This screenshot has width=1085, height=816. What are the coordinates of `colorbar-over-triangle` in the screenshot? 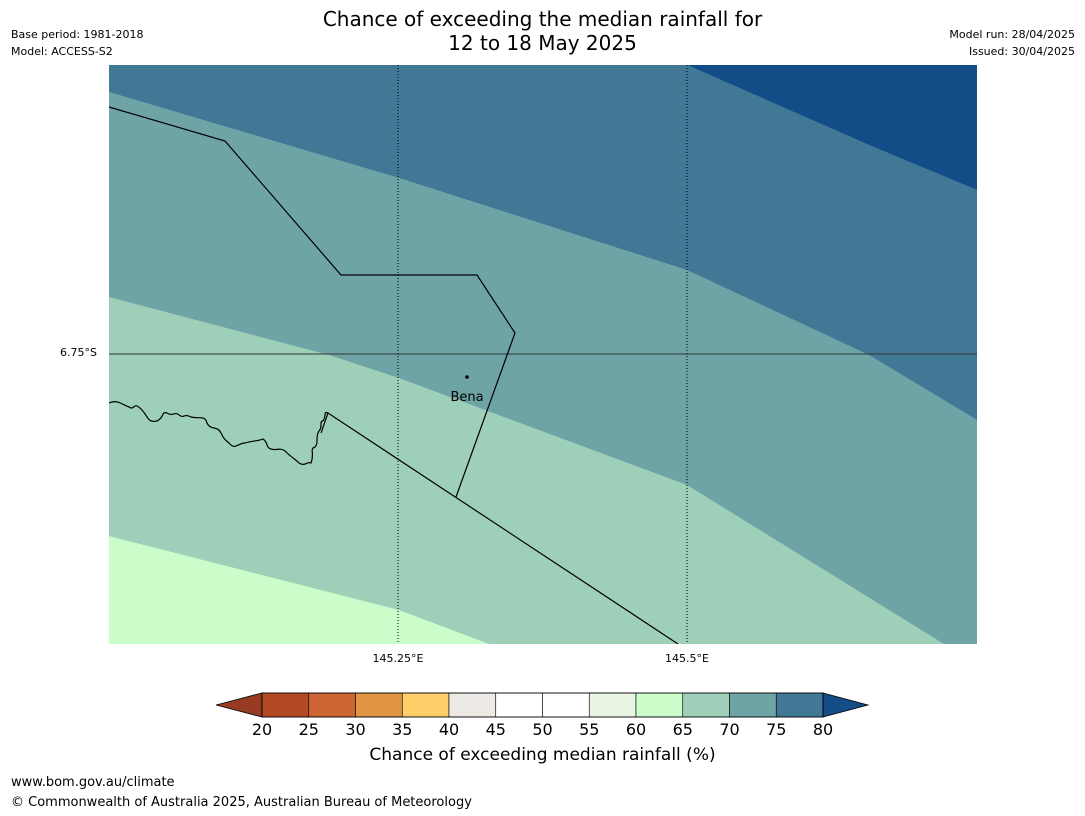 It's located at (846, 705).